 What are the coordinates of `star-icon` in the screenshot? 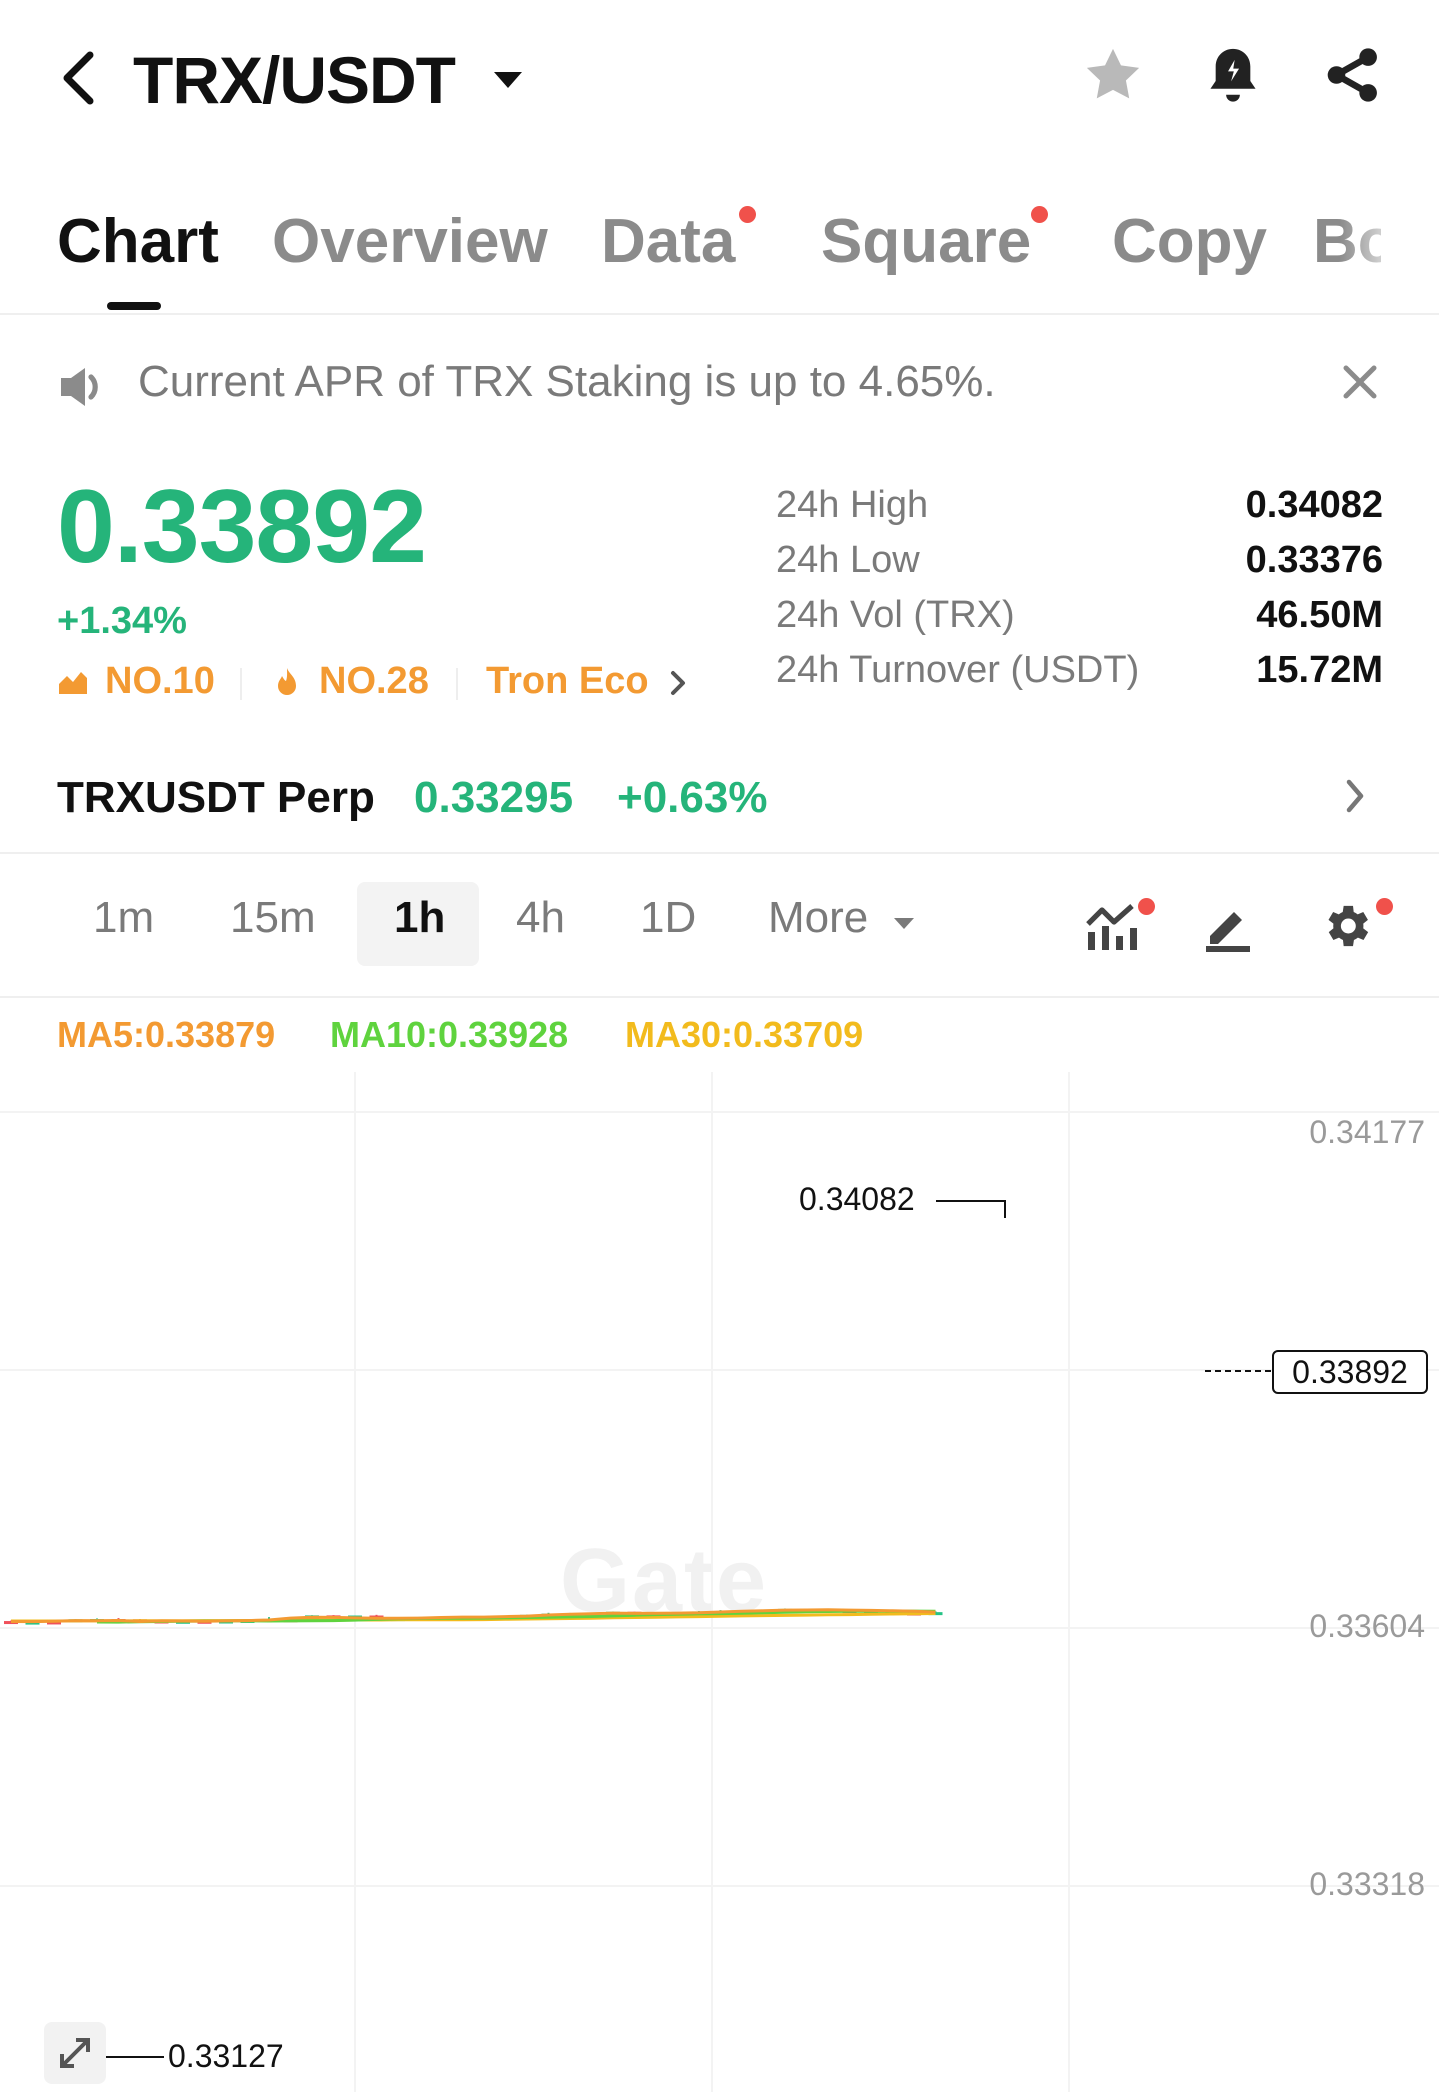 It's located at (1113, 73).